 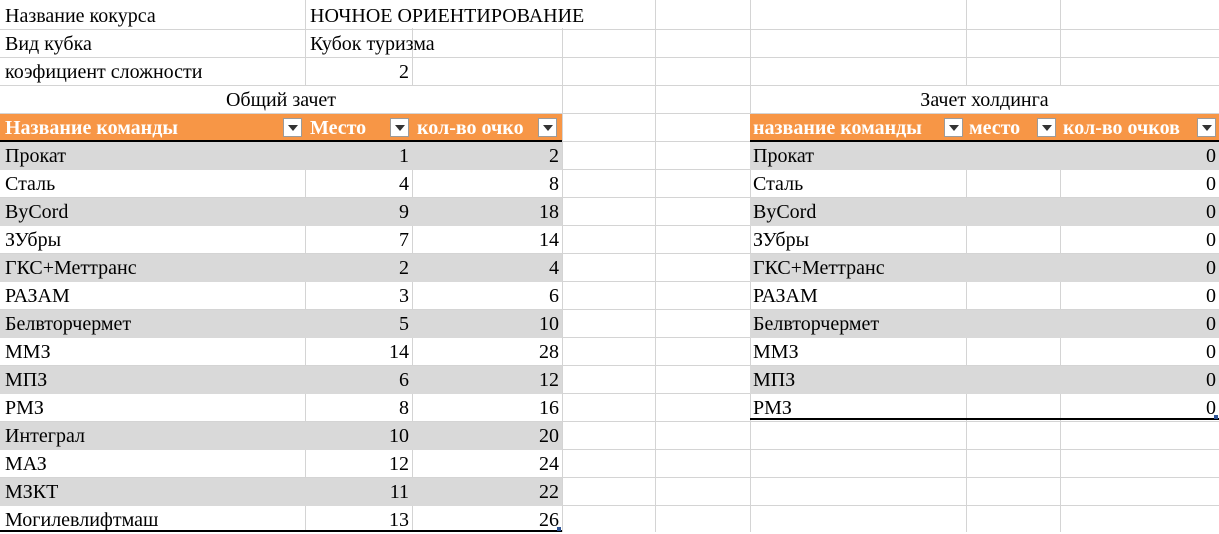 I want to click on overall-cell-points: 28, so click(x=549, y=352).